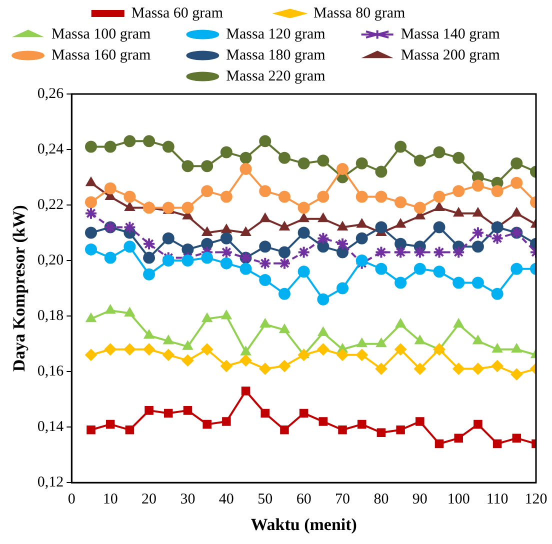 The height and width of the screenshot is (544, 552). Describe the element at coordinates (465, 34) in the screenshot. I see `legend-label: Massa 140 gram` at that location.